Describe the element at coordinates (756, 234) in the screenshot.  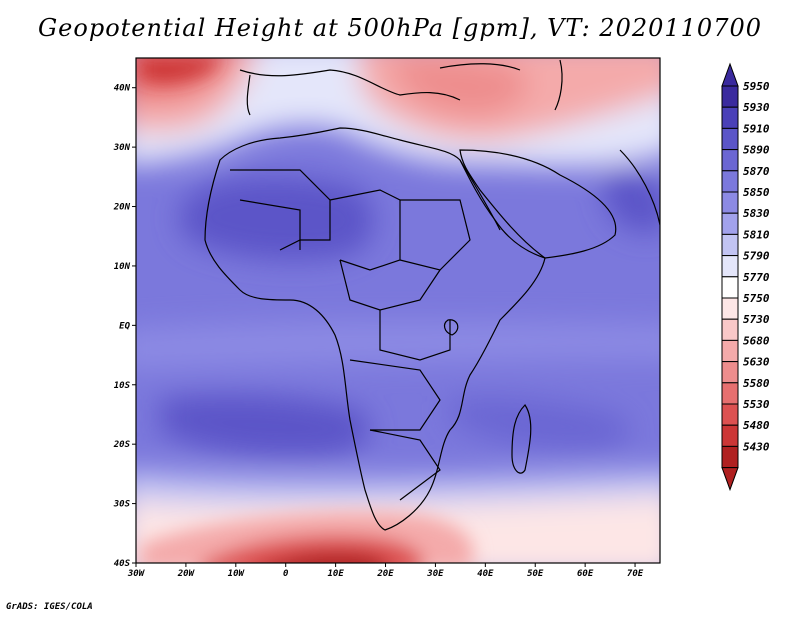
I see `colorbar-label: 5810` at that location.